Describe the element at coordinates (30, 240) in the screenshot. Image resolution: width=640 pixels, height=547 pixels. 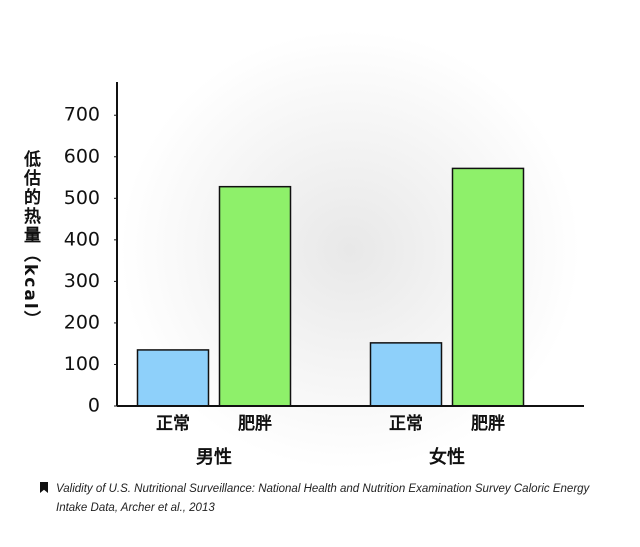
I see `y-axis-label: 低估的热量（kcal）` at that location.